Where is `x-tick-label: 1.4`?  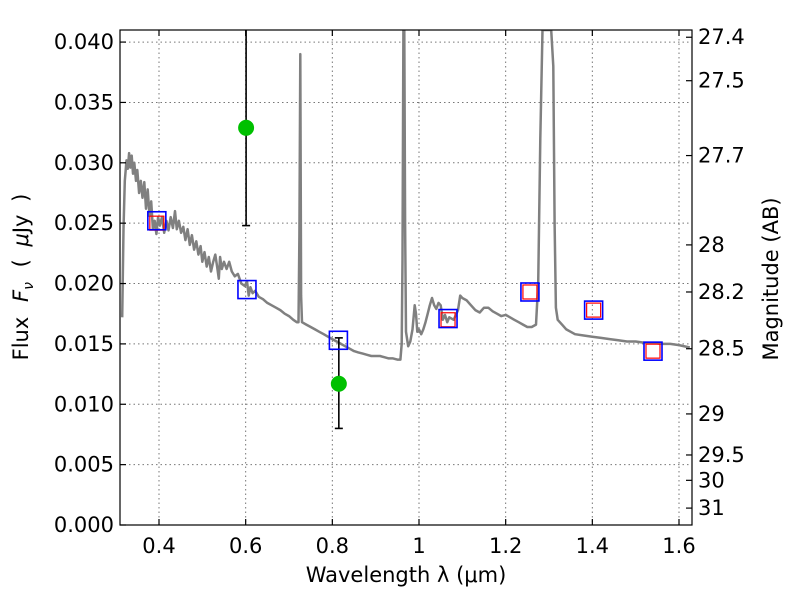
x-tick-label: 1.4 is located at coordinates (592, 546).